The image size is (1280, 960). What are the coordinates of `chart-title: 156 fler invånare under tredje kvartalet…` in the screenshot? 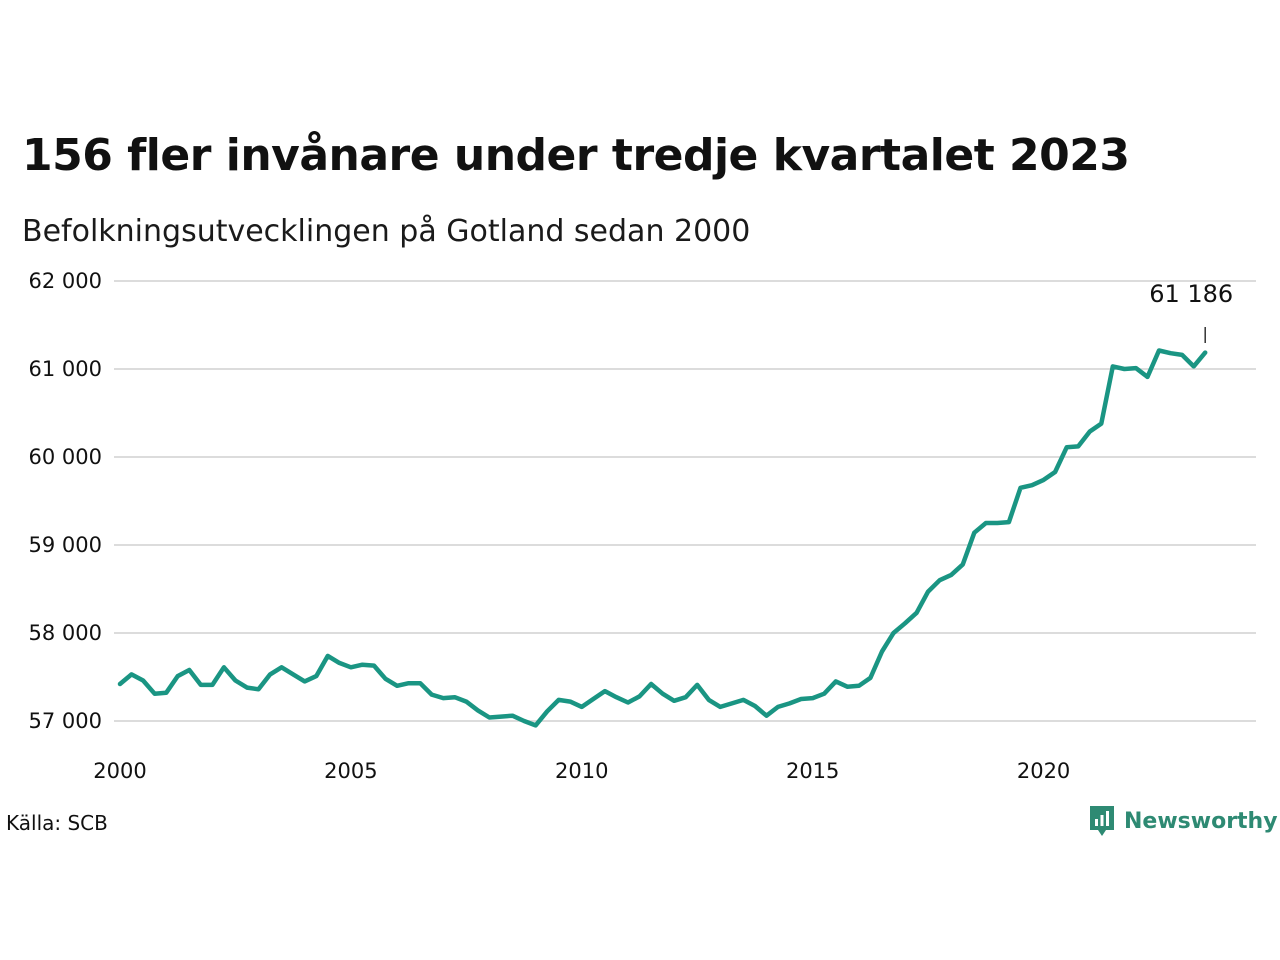 It's located at (576, 155).